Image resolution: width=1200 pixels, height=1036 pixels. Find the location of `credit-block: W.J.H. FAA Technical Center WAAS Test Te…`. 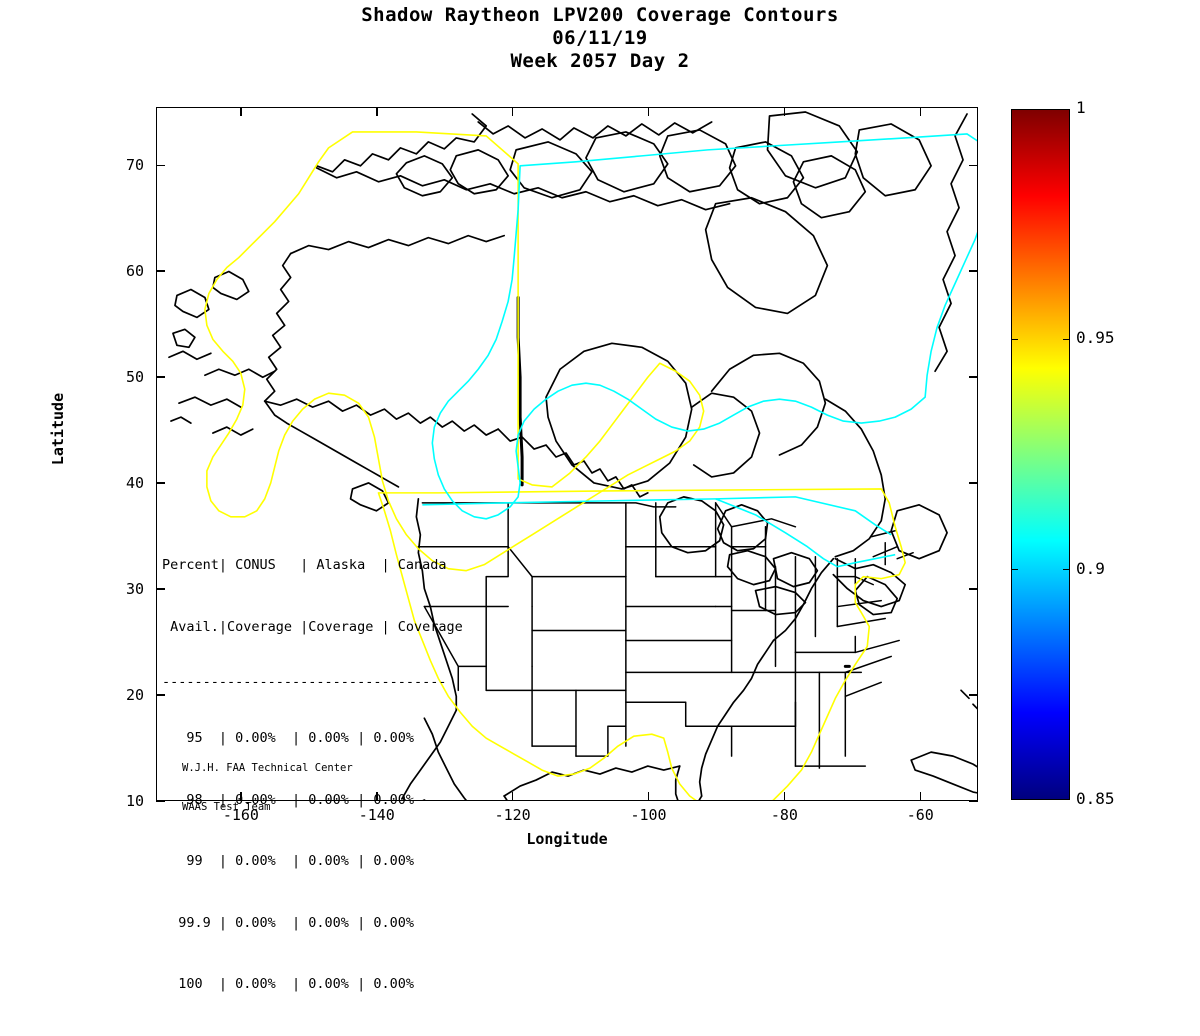

credit-block: W.J.H. FAA Technical Center WAAS Test Te… is located at coordinates (267, 788).